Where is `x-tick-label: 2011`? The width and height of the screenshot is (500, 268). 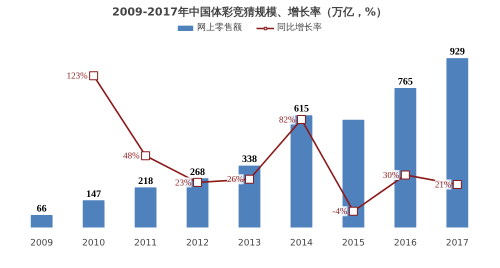 x-tick-label: 2011 is located at coordinates (146, 243).